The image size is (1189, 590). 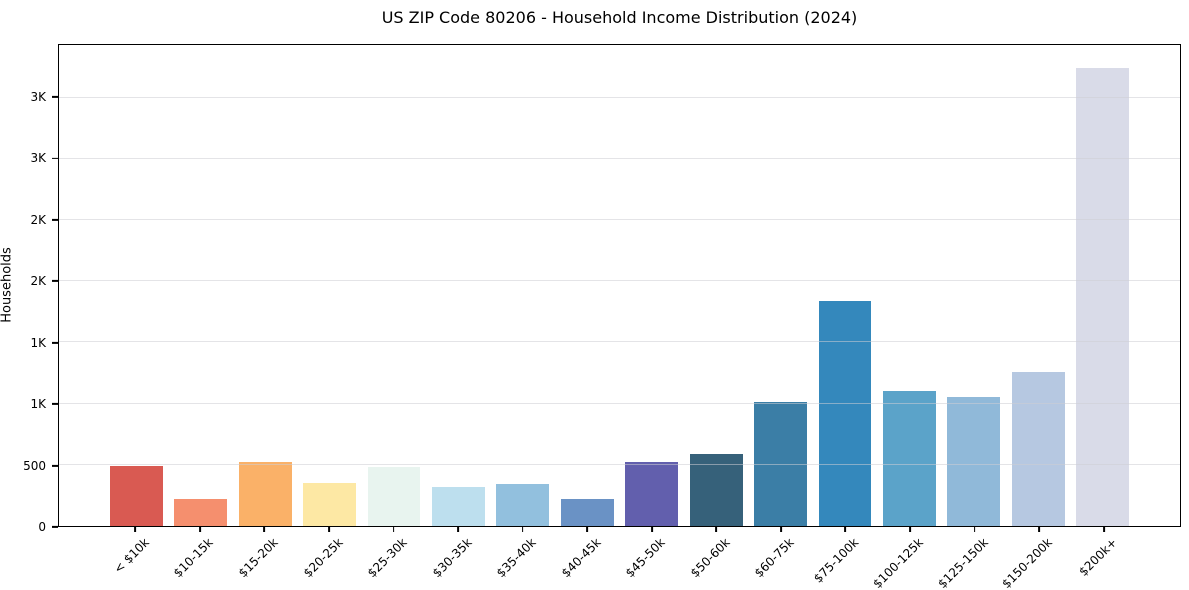 I want to click on x-slot: $15-20k, so click(x=264, y=558).